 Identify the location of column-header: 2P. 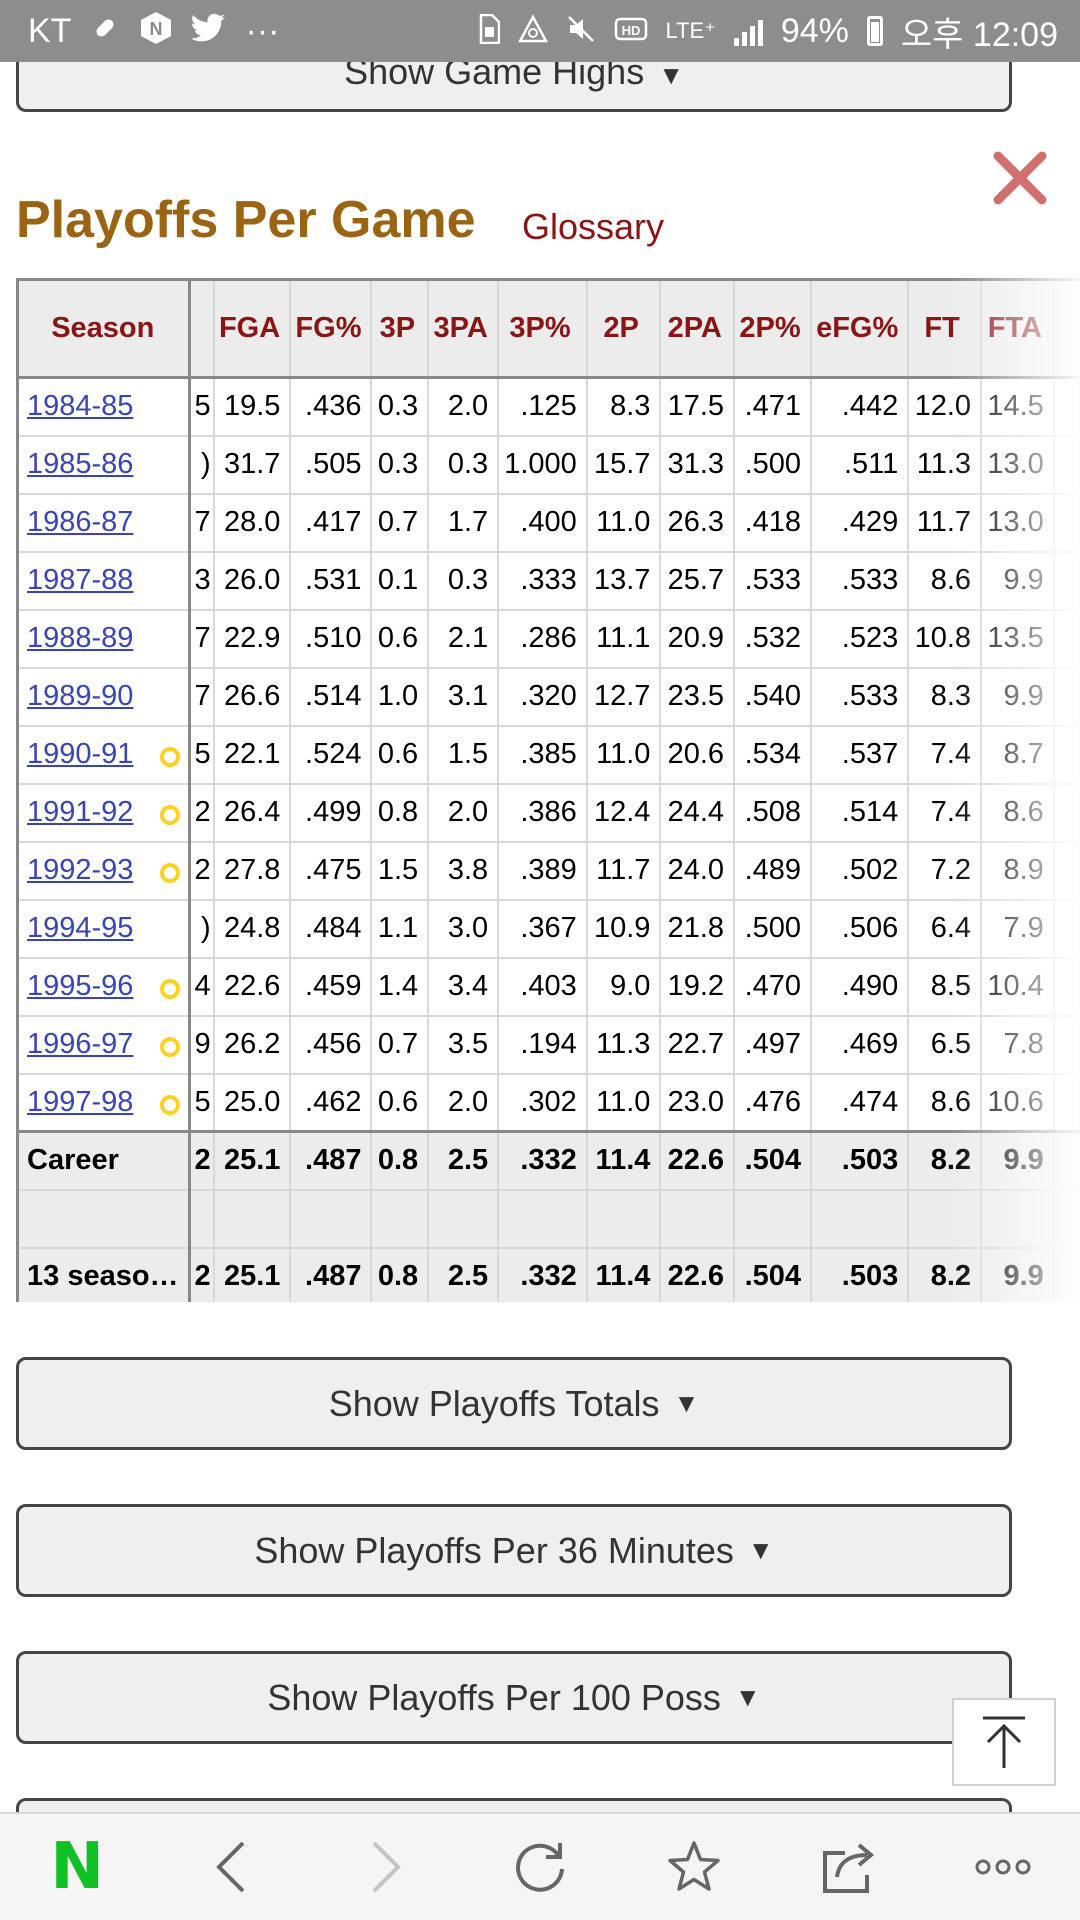
(623, 328).